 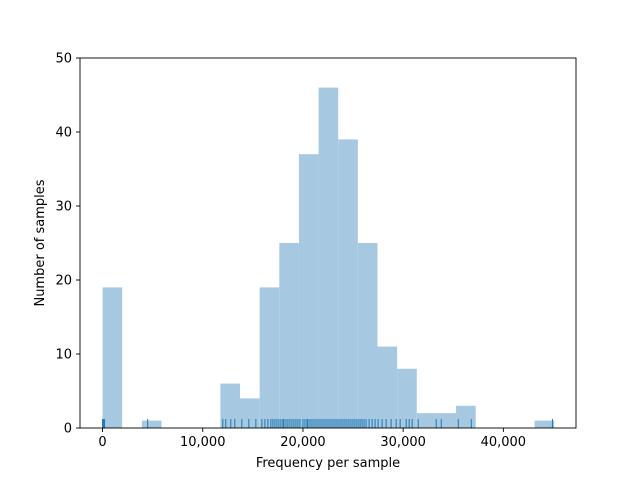 What do you see at coordinates (63, 59) in the screenshot?
I see `y-tick-label-5: 50` at bounding box center [63, 59].